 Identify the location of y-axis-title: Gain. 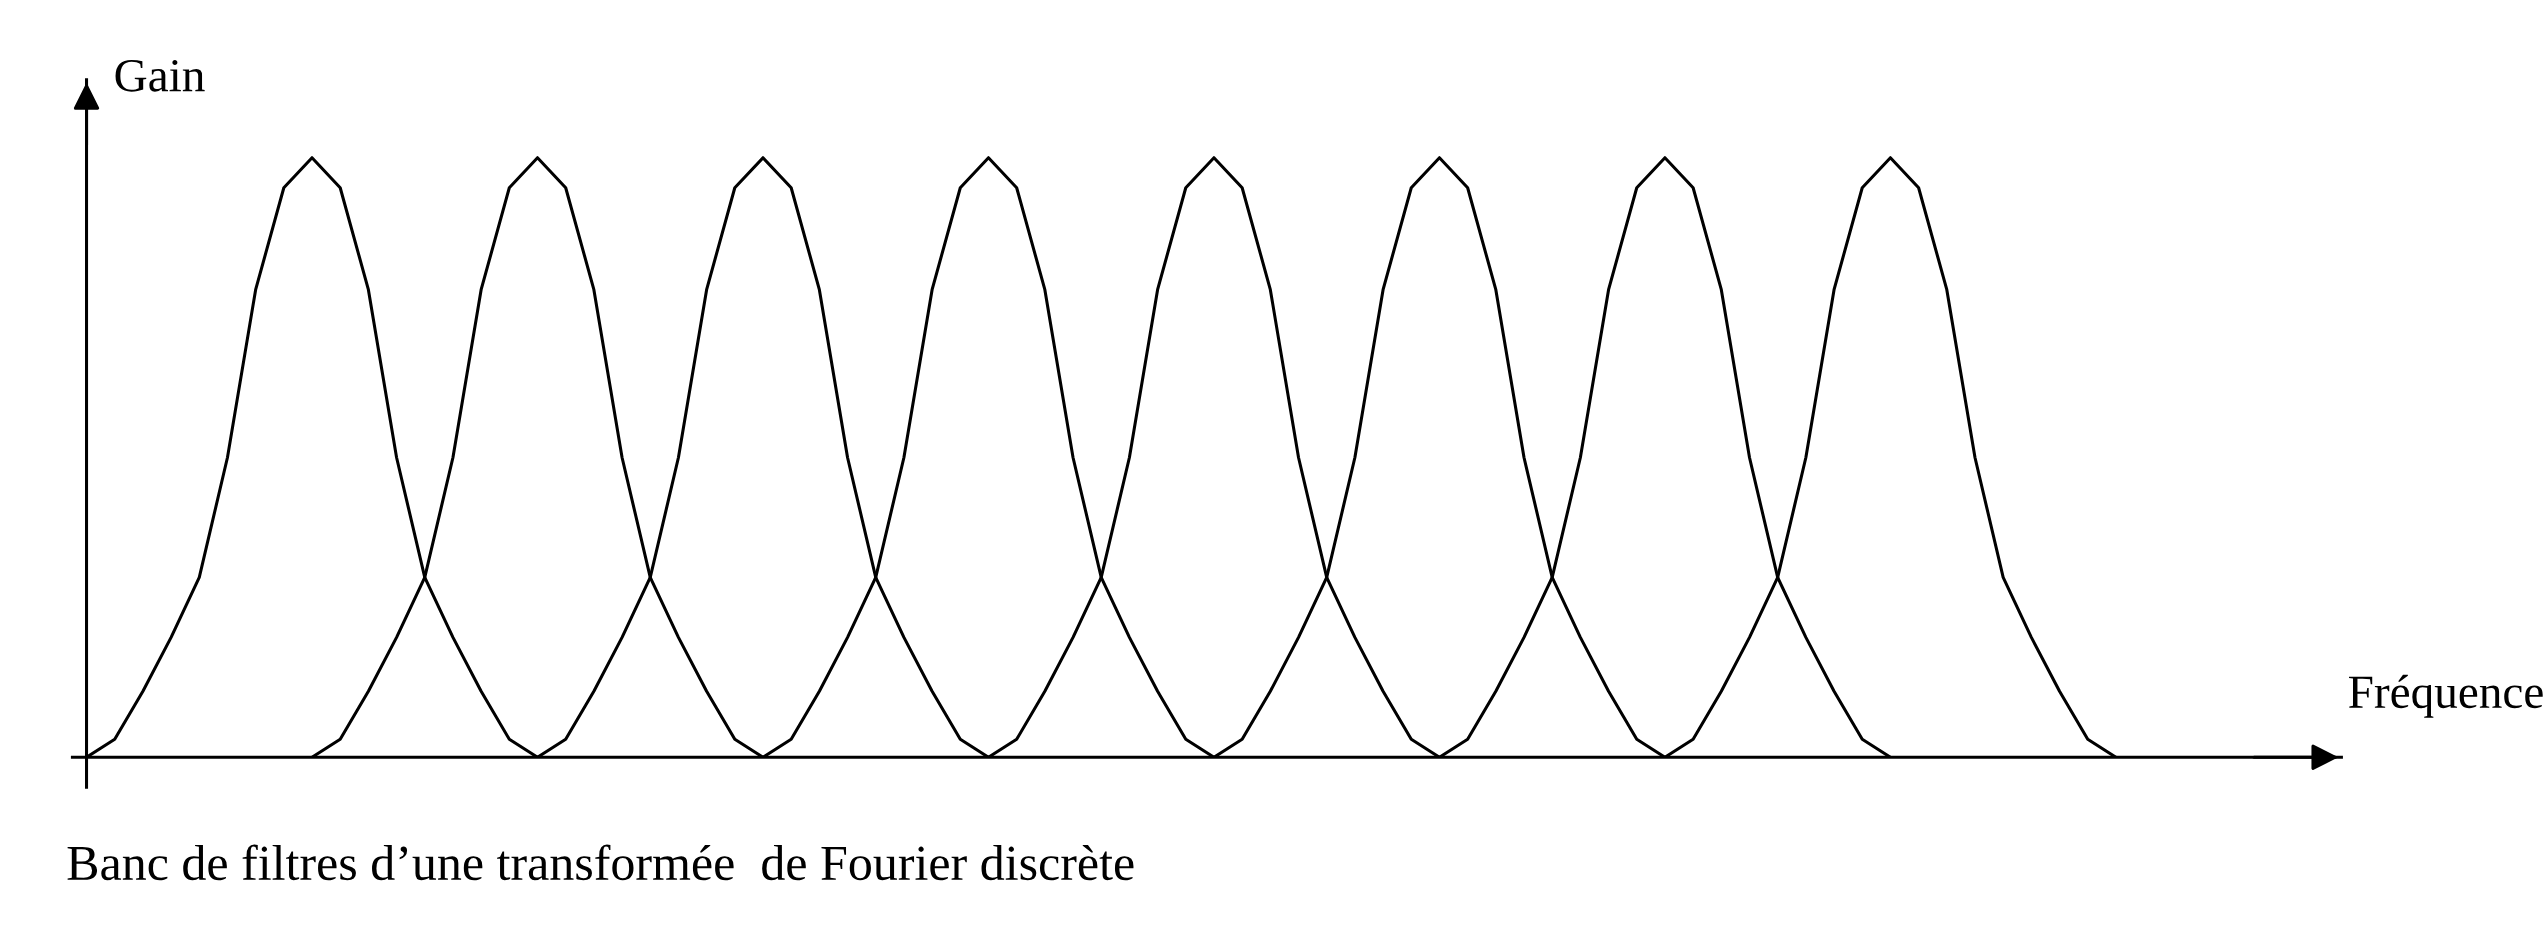
(160, 75).